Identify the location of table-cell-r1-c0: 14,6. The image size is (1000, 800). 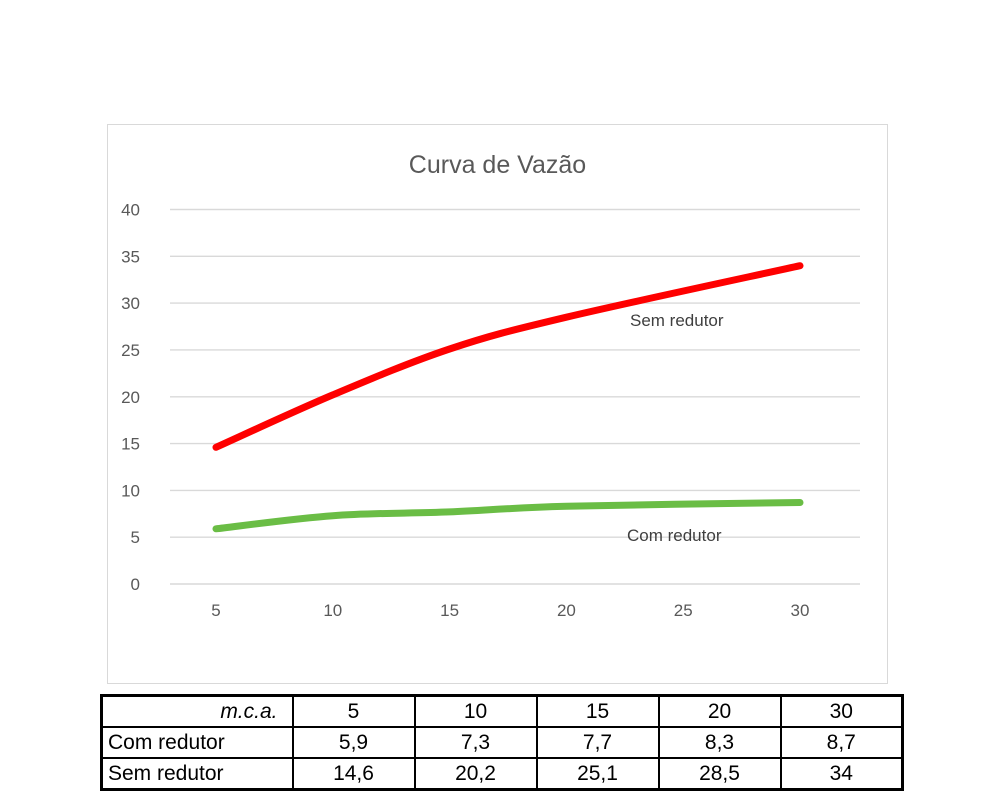
(353, 774).